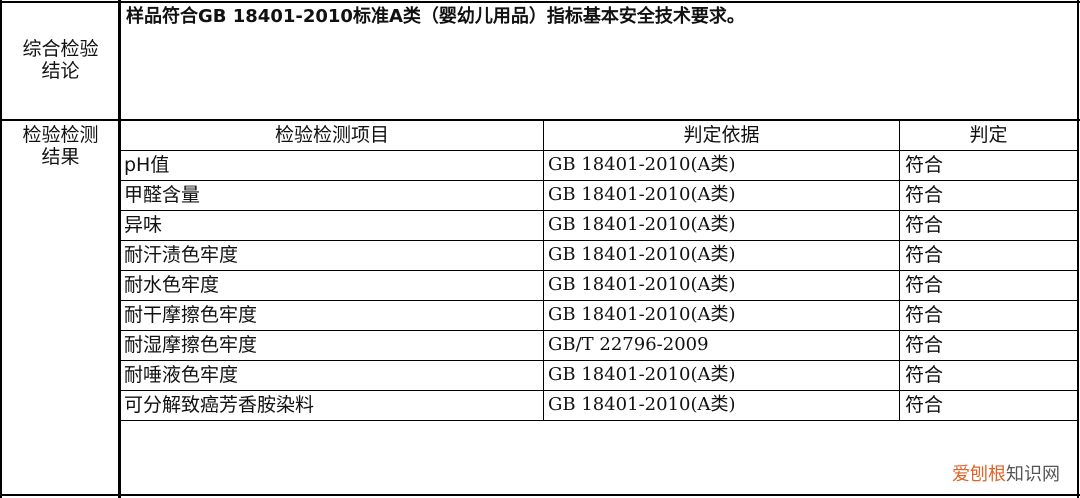  What do you see at coordinates (60, 60) in the screenshot?
I see `conclusion-label: 综合检验 结论` at bounding box center [60, 60].